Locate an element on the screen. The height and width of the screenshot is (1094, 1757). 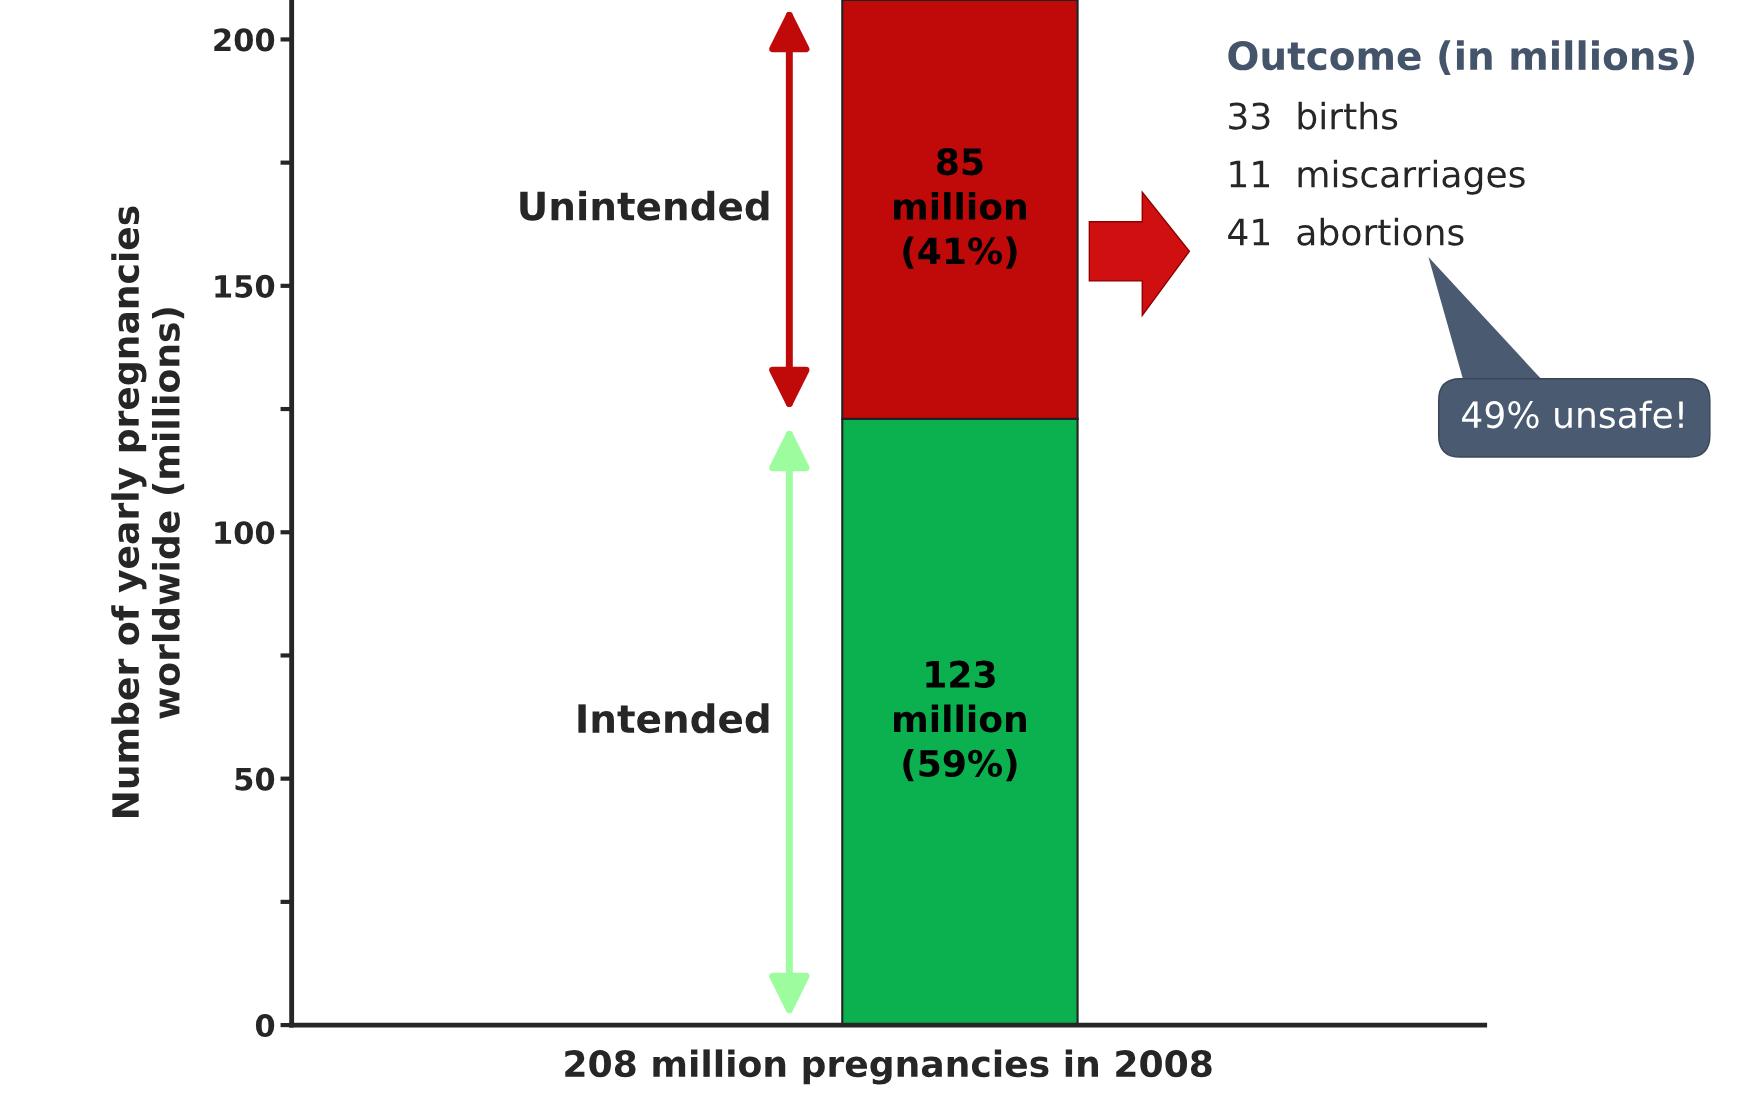
annotation: 41 abortions is located at coordinates (1346, 231).